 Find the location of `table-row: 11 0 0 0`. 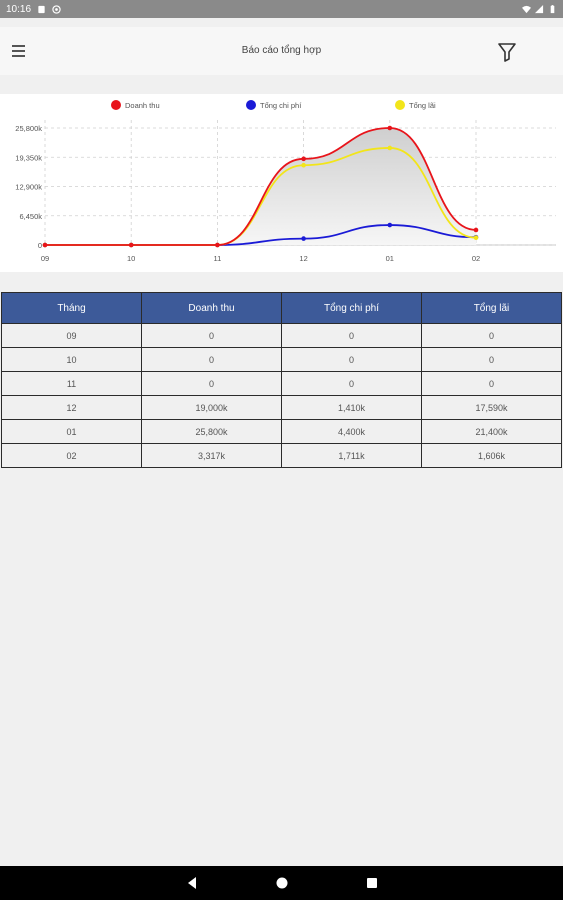

table-row: 11 0 0 0 is located at coordinates (281, 383).